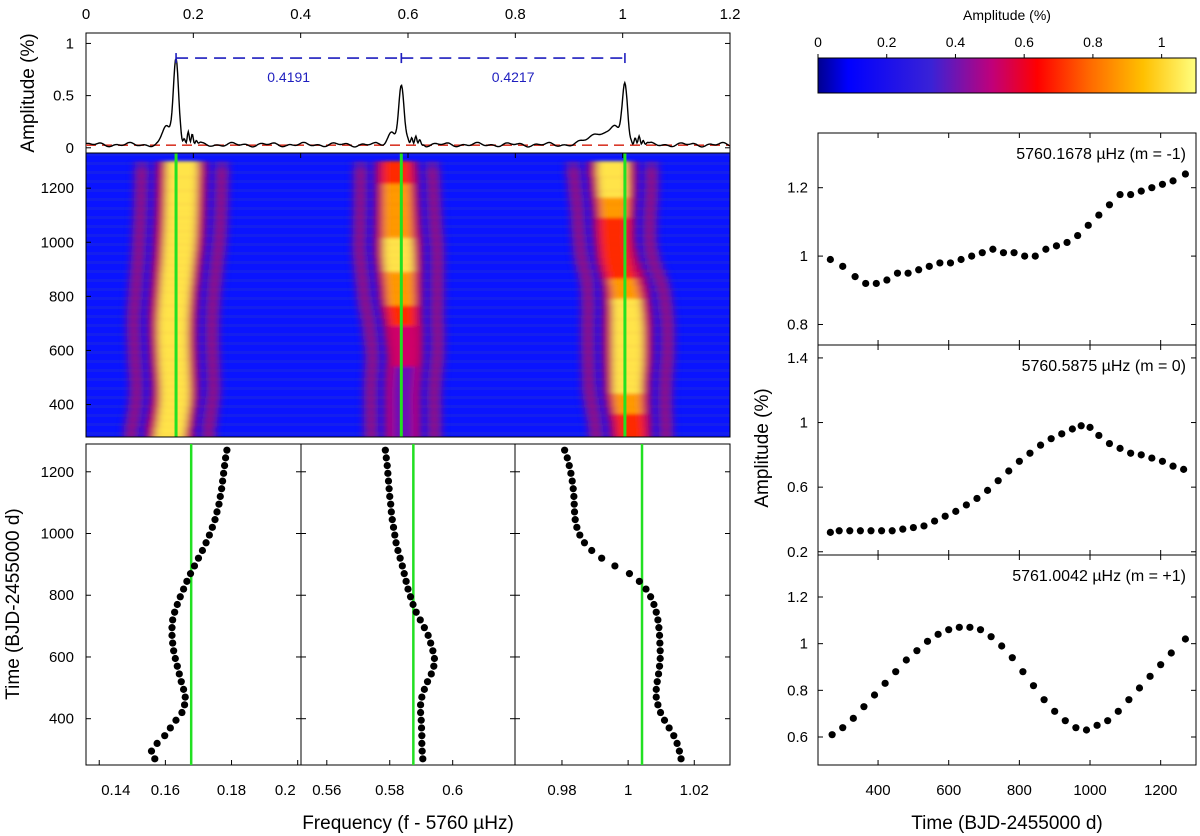 The height and width of the screenshot is (836, 1200). I want to click on frequency-x-tick-label: 0.2, so click(285, 790).